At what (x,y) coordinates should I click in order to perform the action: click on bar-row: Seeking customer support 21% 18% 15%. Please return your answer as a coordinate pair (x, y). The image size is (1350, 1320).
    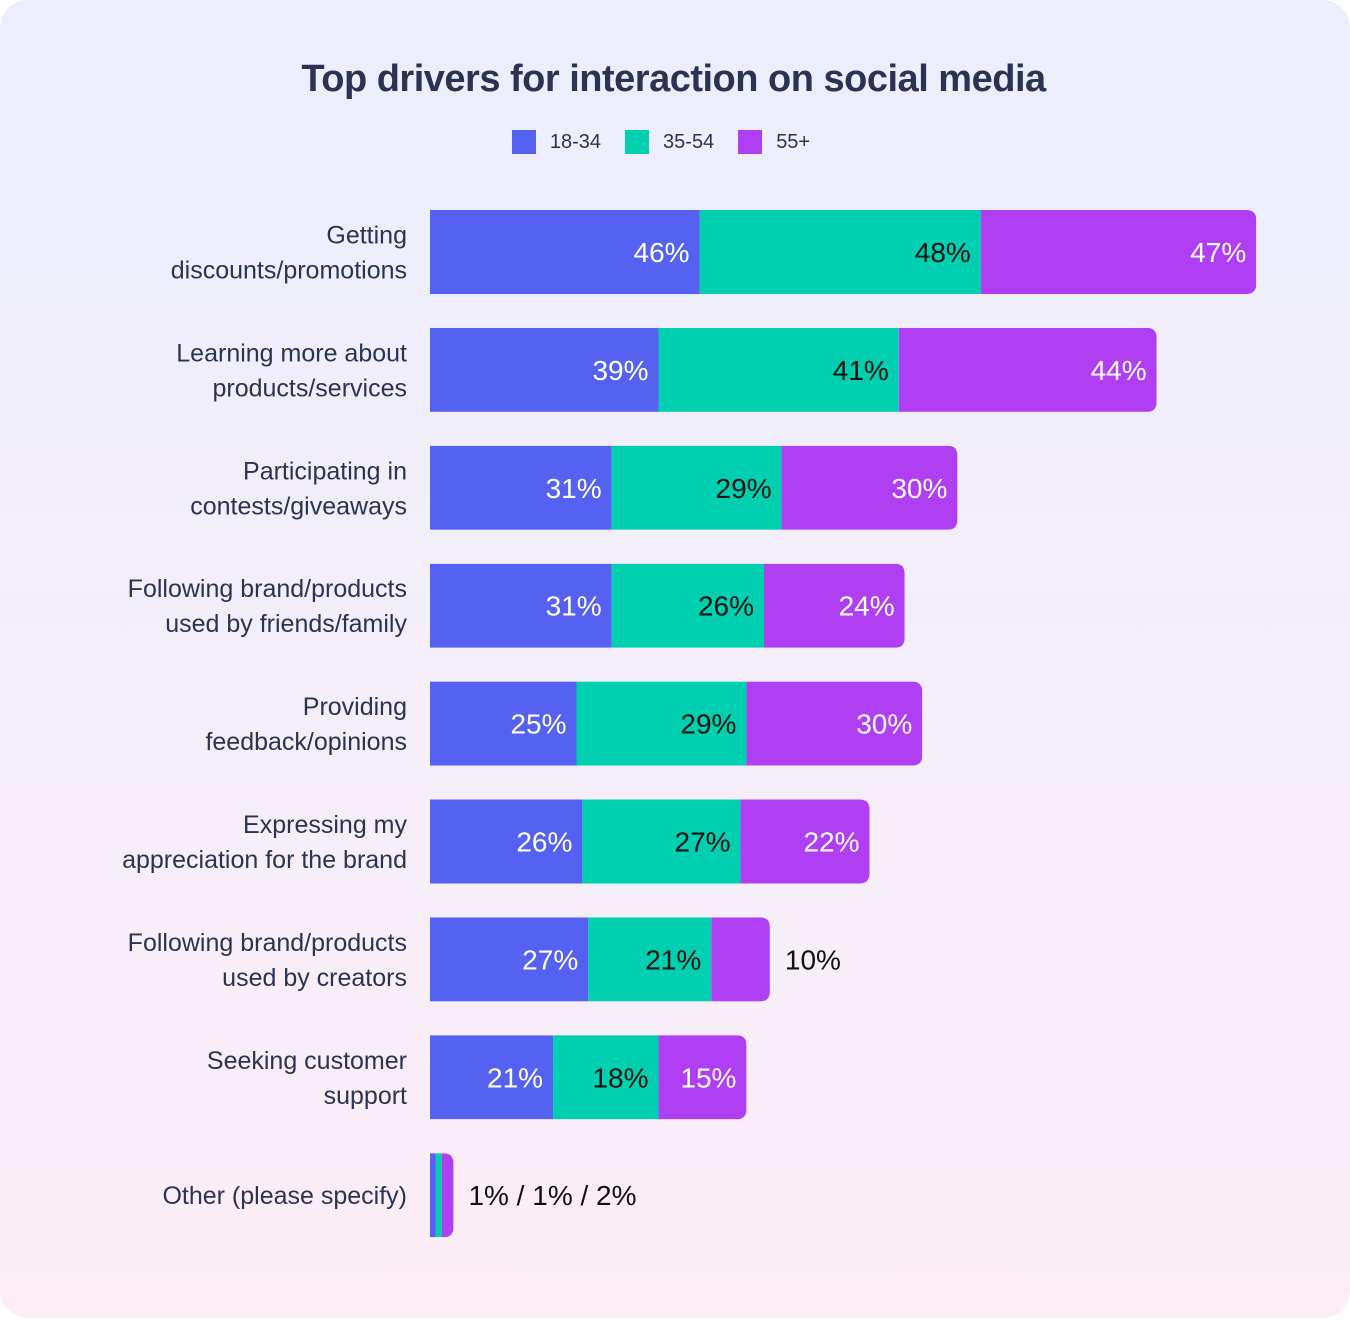
    Looking at the image, I should click on (477, 1077).